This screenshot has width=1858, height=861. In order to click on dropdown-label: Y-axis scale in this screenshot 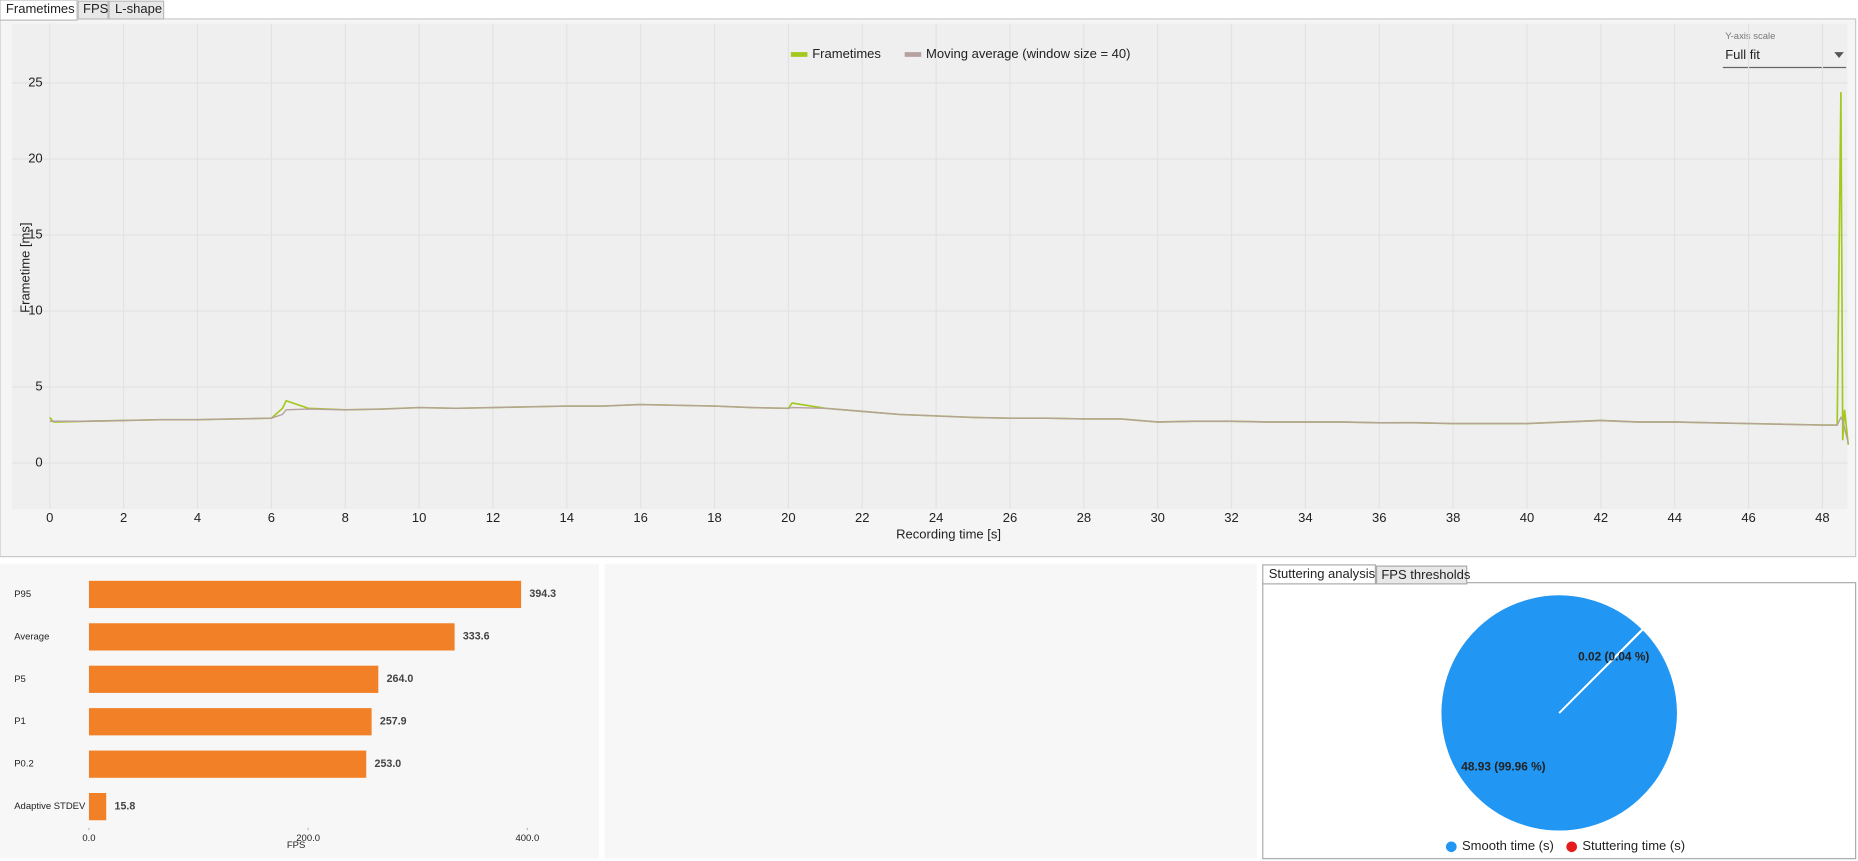, I will do `click(1750, 36)`.